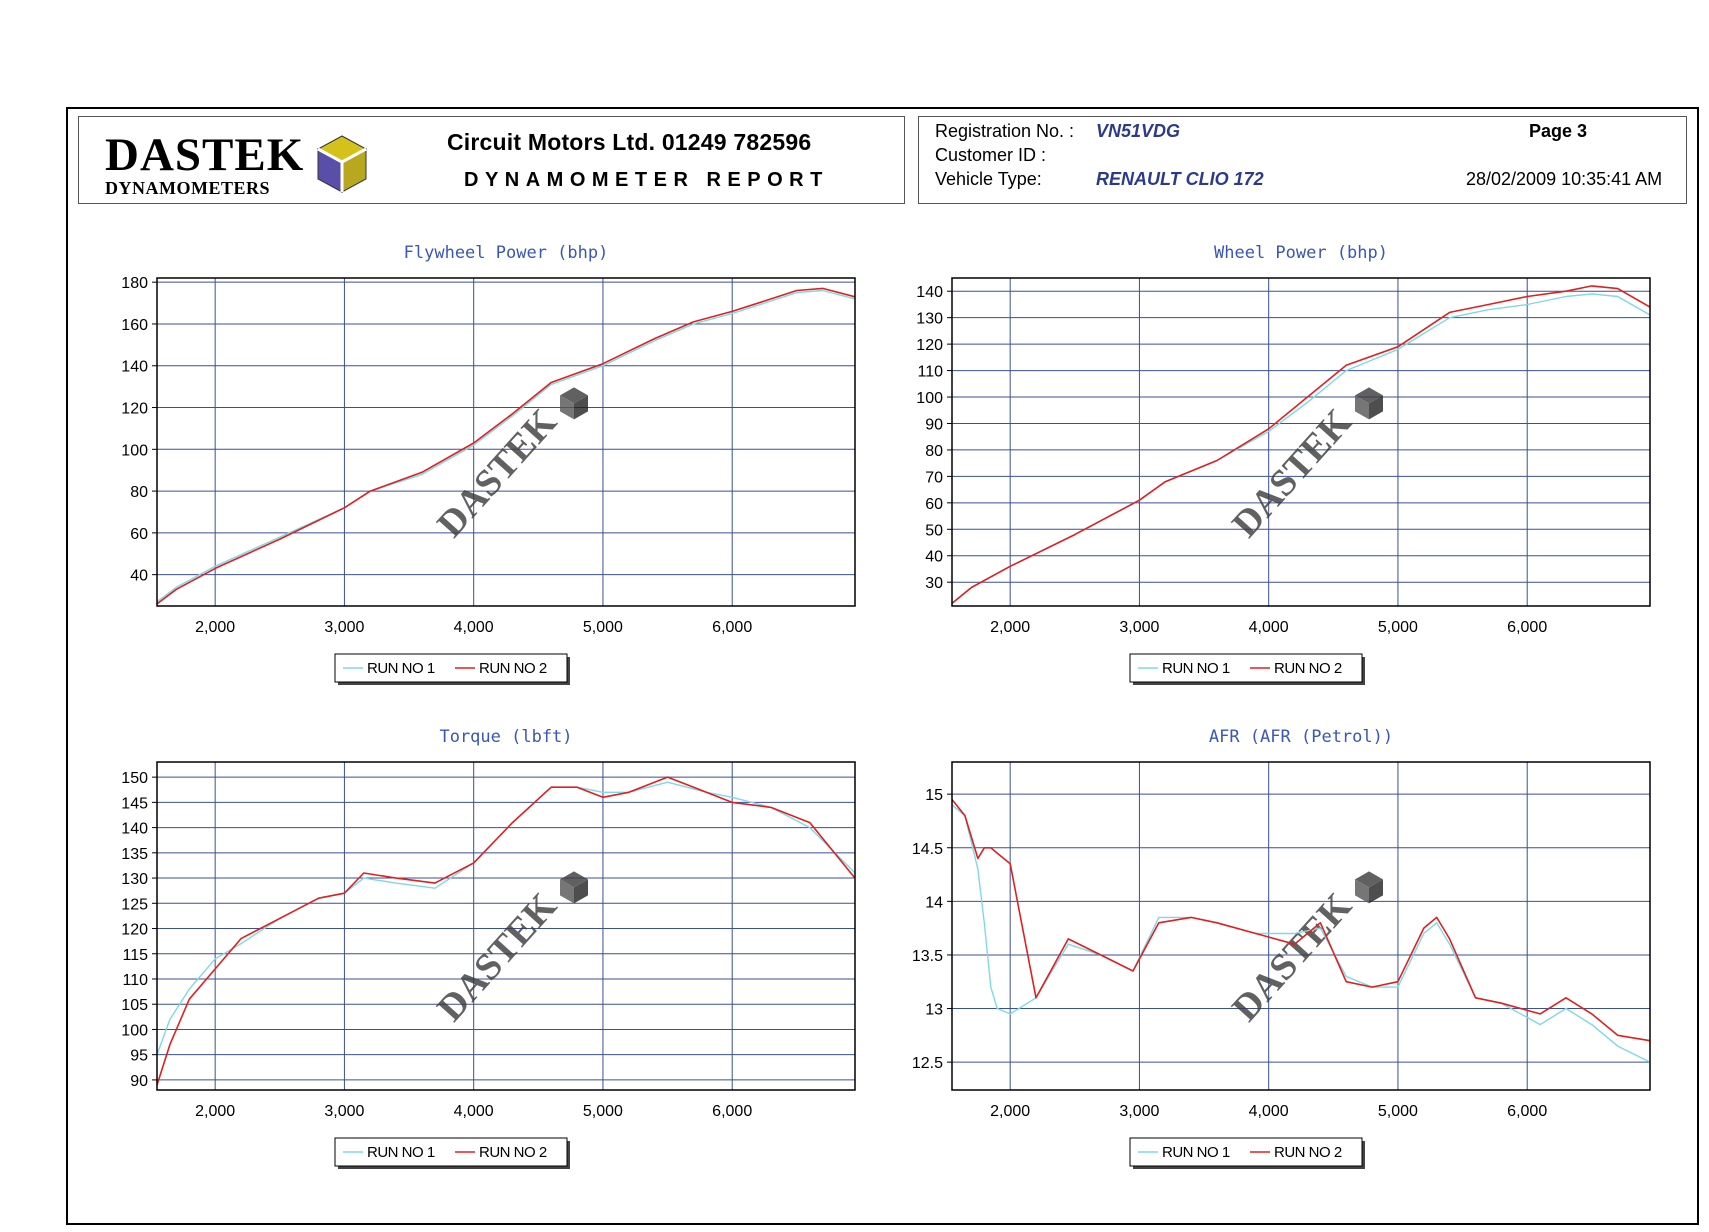 Image resolution: width=1709 pixels, height=1232 pixels. Describe the element at coordinates (1005, 131) in the screenshot. I see `registration-label: Registration No. :` at that location.